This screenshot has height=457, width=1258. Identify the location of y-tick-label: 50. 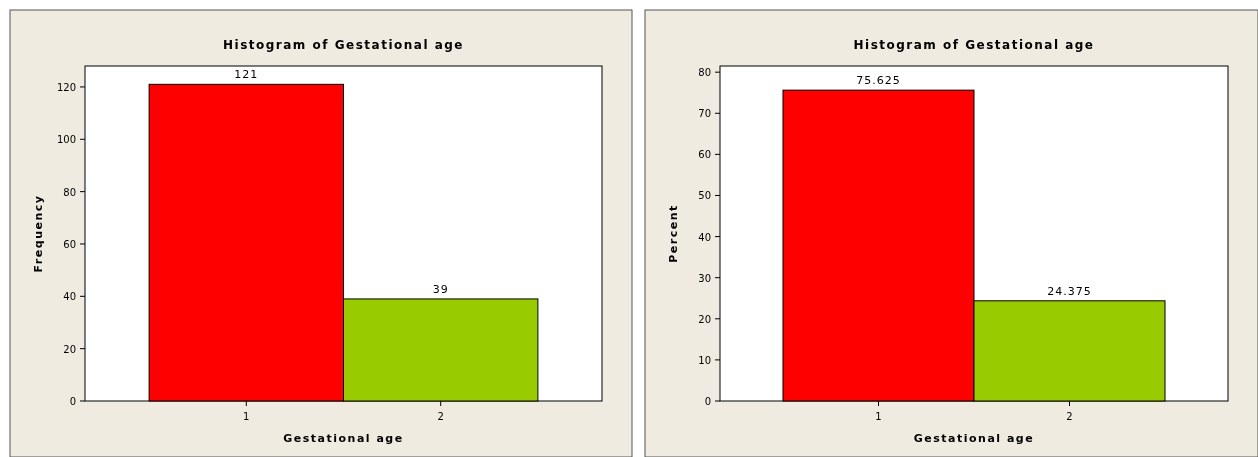
(704, 196).